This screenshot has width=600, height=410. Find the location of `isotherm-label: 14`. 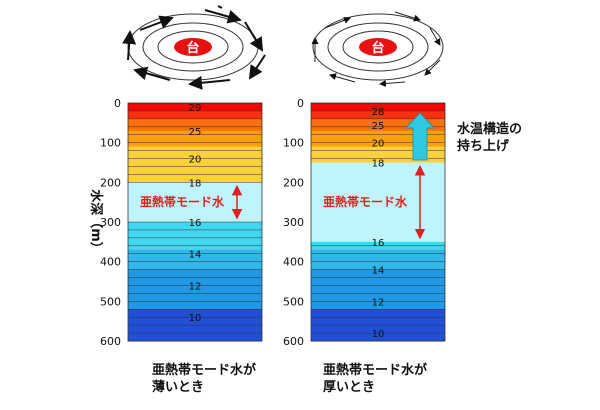

isotherm-label: 14 is located at coordinates (195, 255).